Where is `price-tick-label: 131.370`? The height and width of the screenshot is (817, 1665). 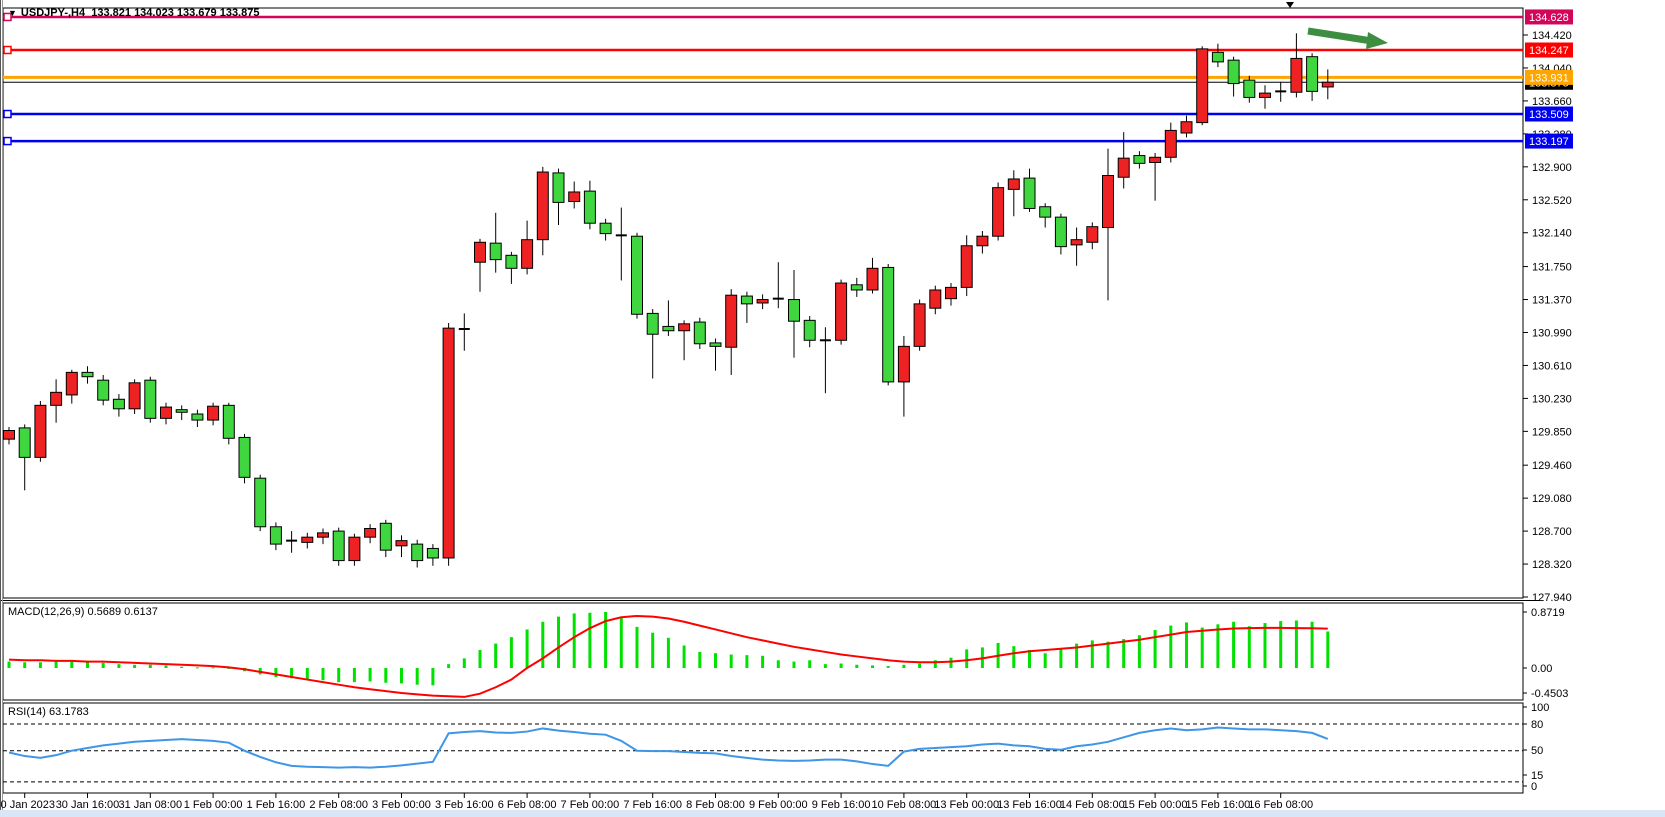
price-tick-label: 131.370 is located at coordinates (1552, 301).